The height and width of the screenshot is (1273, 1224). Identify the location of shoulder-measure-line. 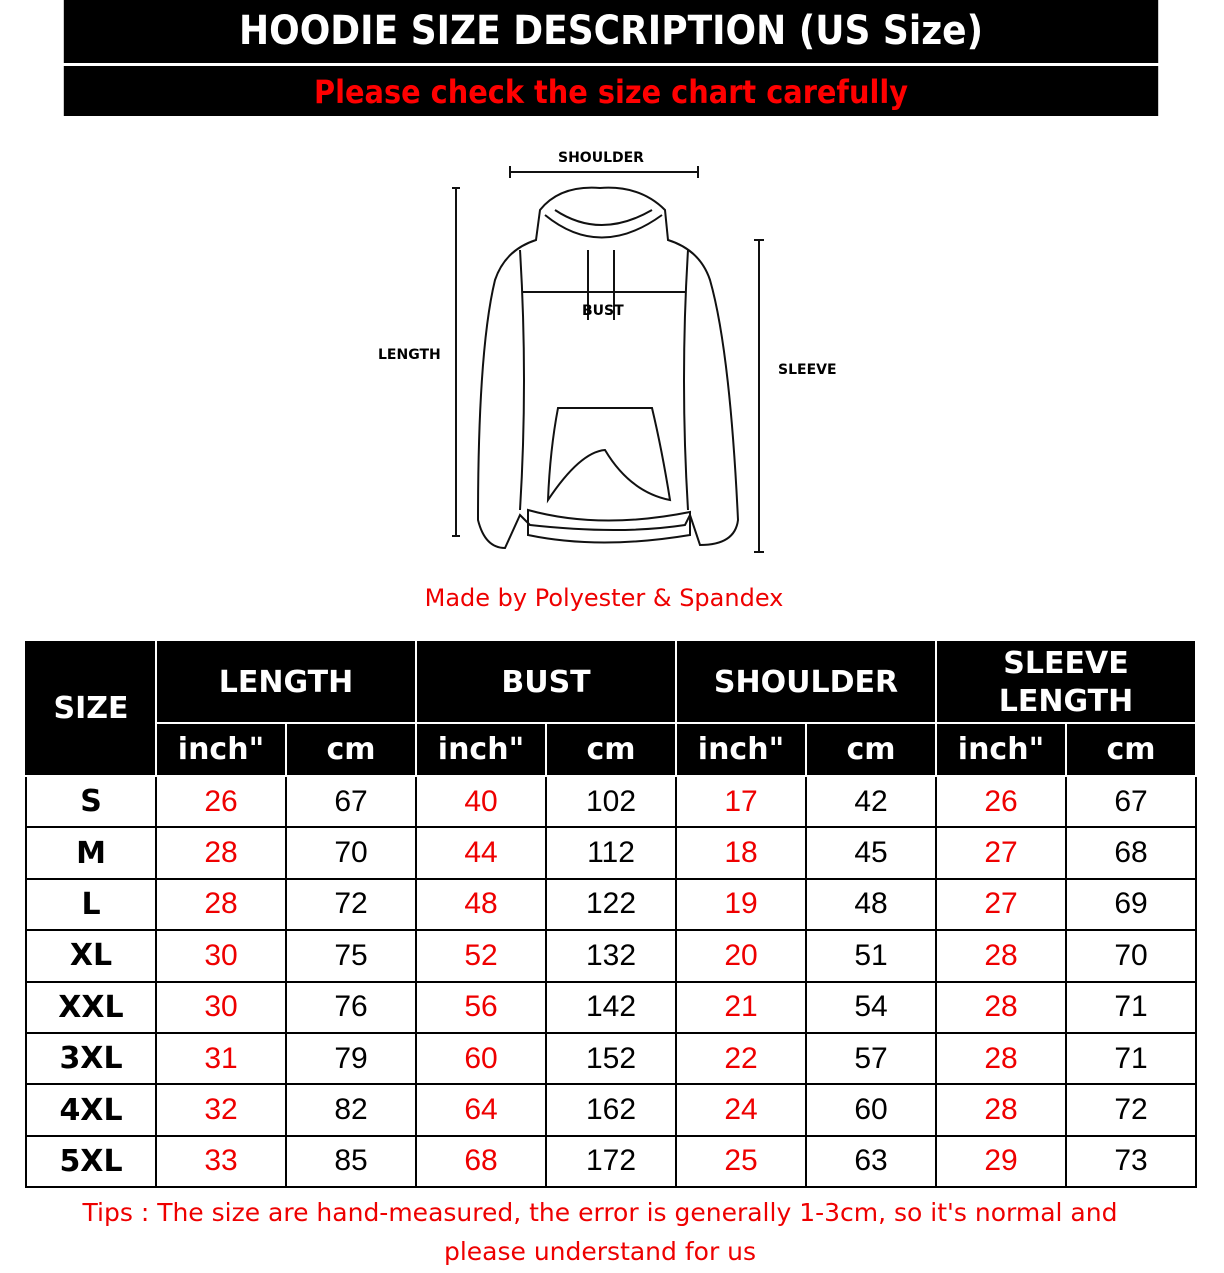
(604, 172).